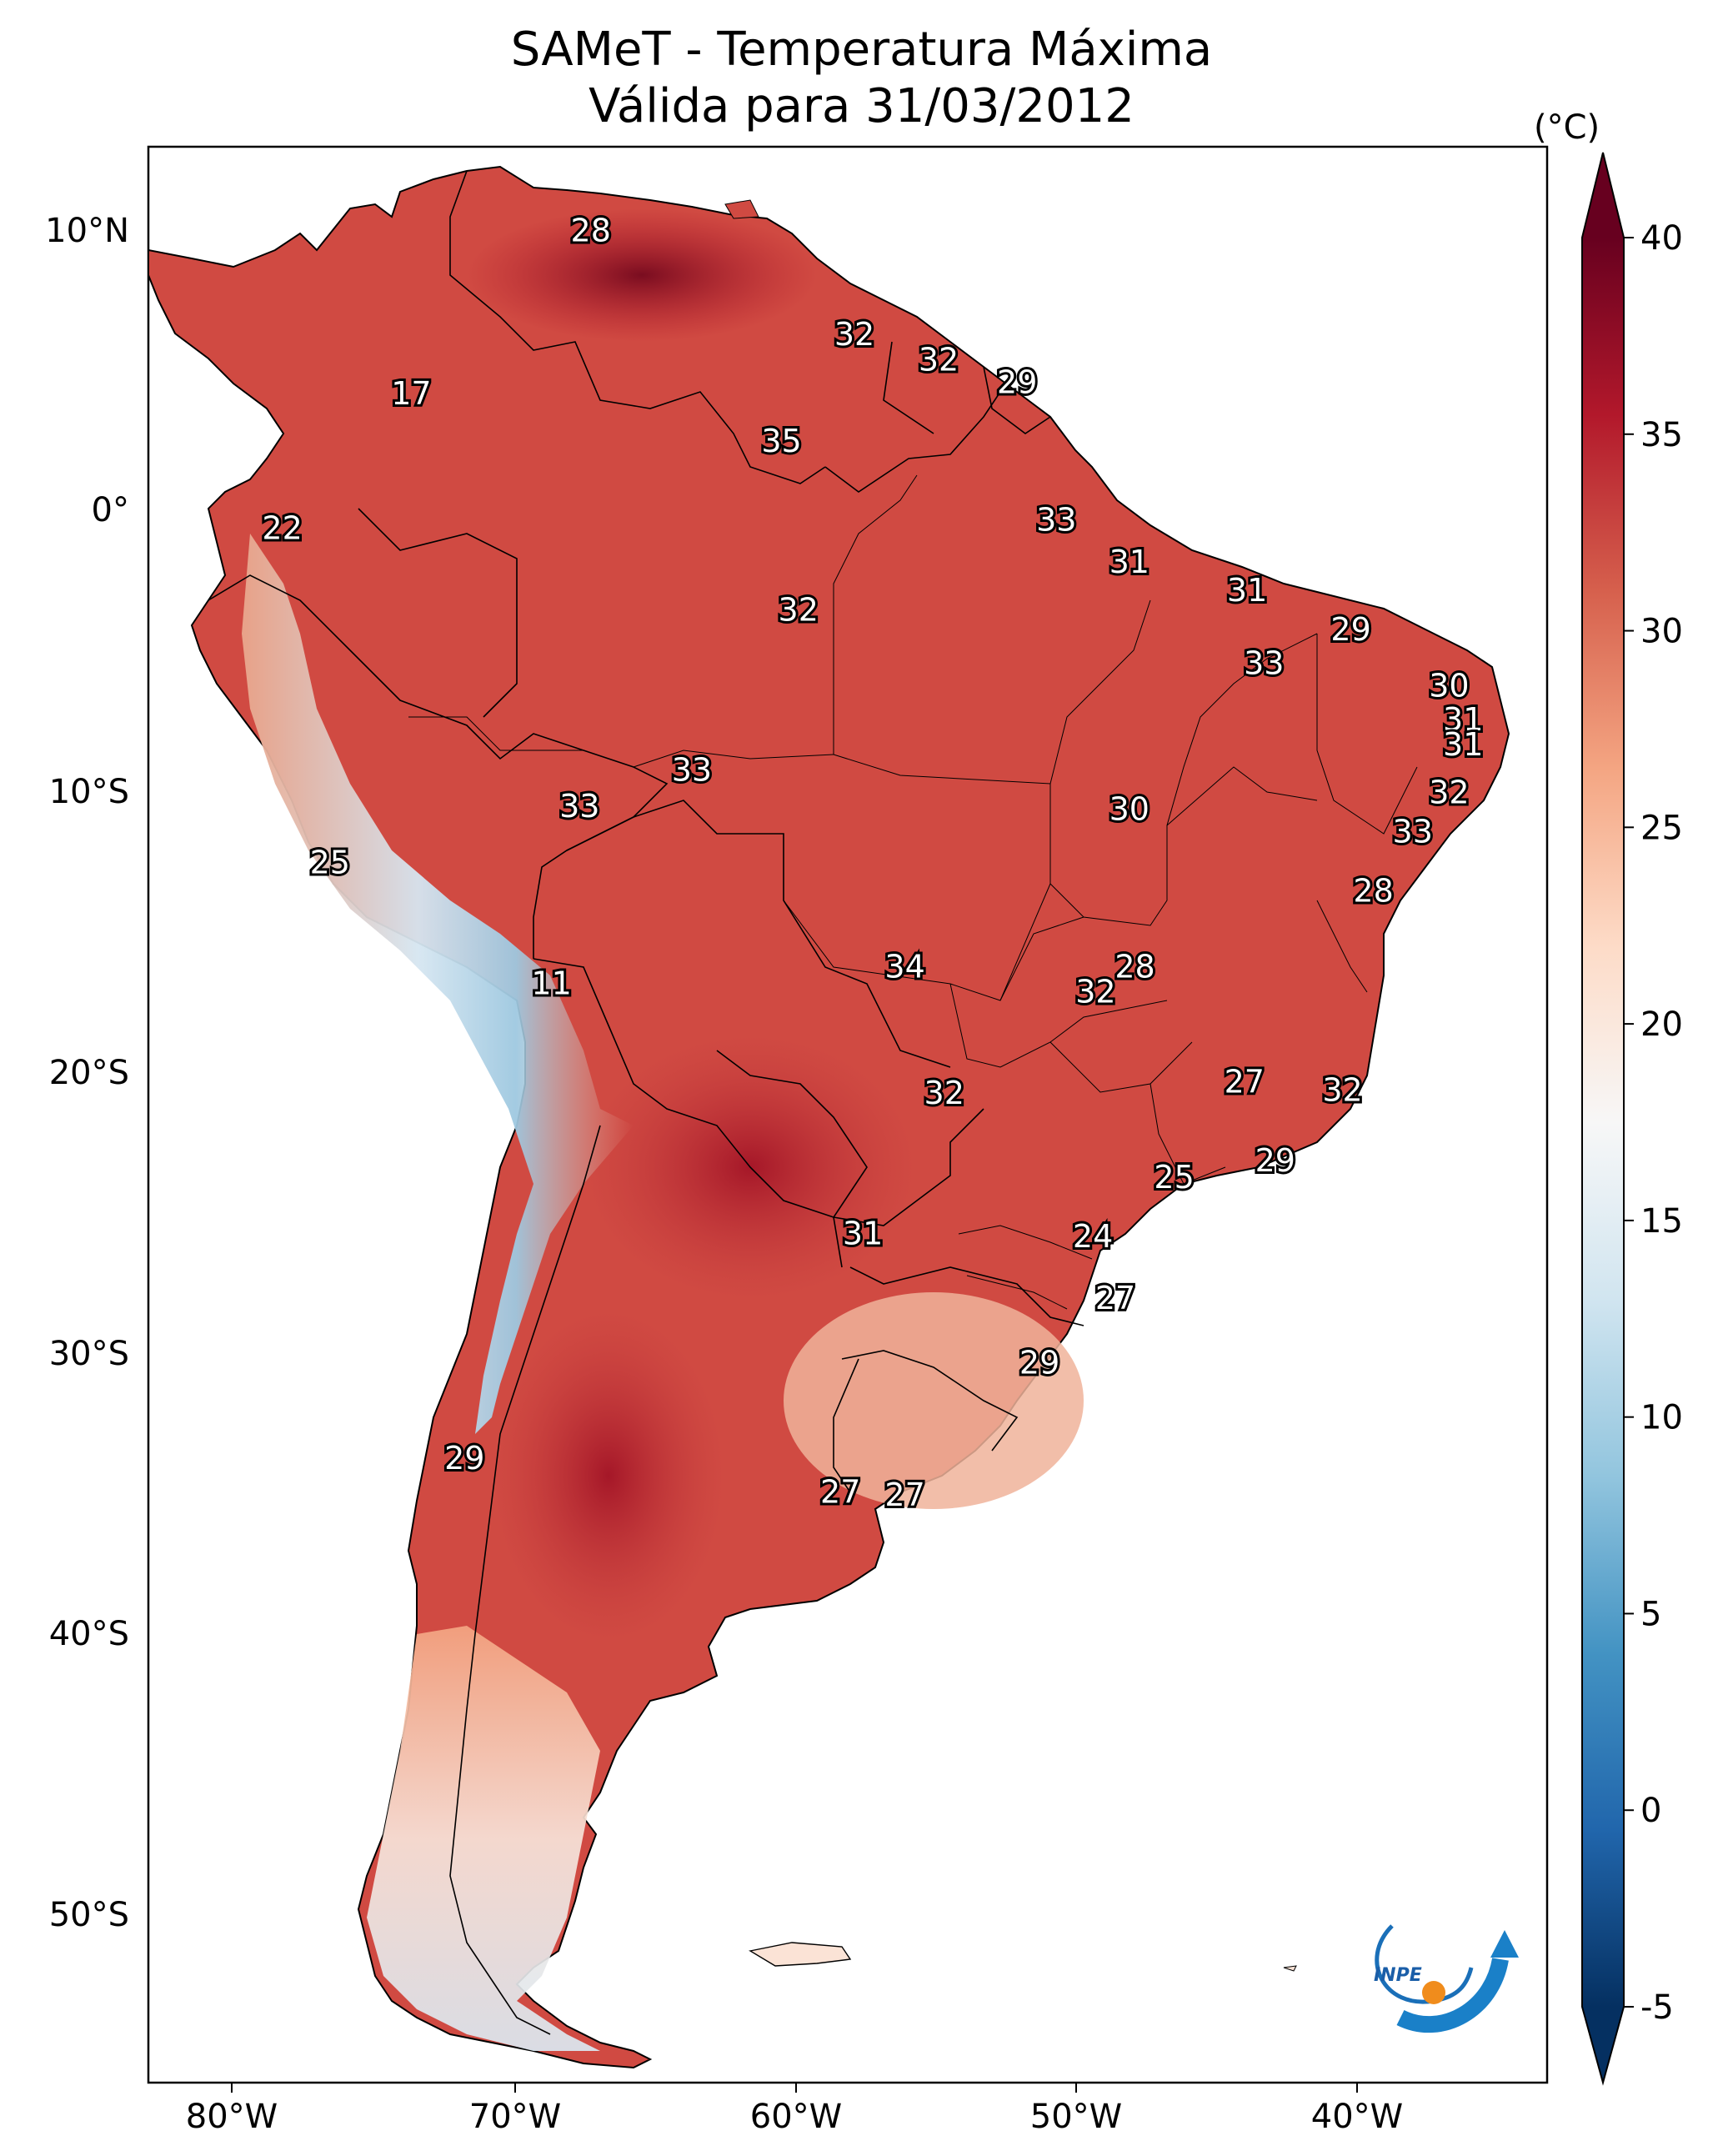  What do you see at coordinates (1653, 1123) in the screenshot?
I see `colorbar-ticks: 40 35 30 25 20 15 10 5 0 -5` at bounding box center [1653, 1123].